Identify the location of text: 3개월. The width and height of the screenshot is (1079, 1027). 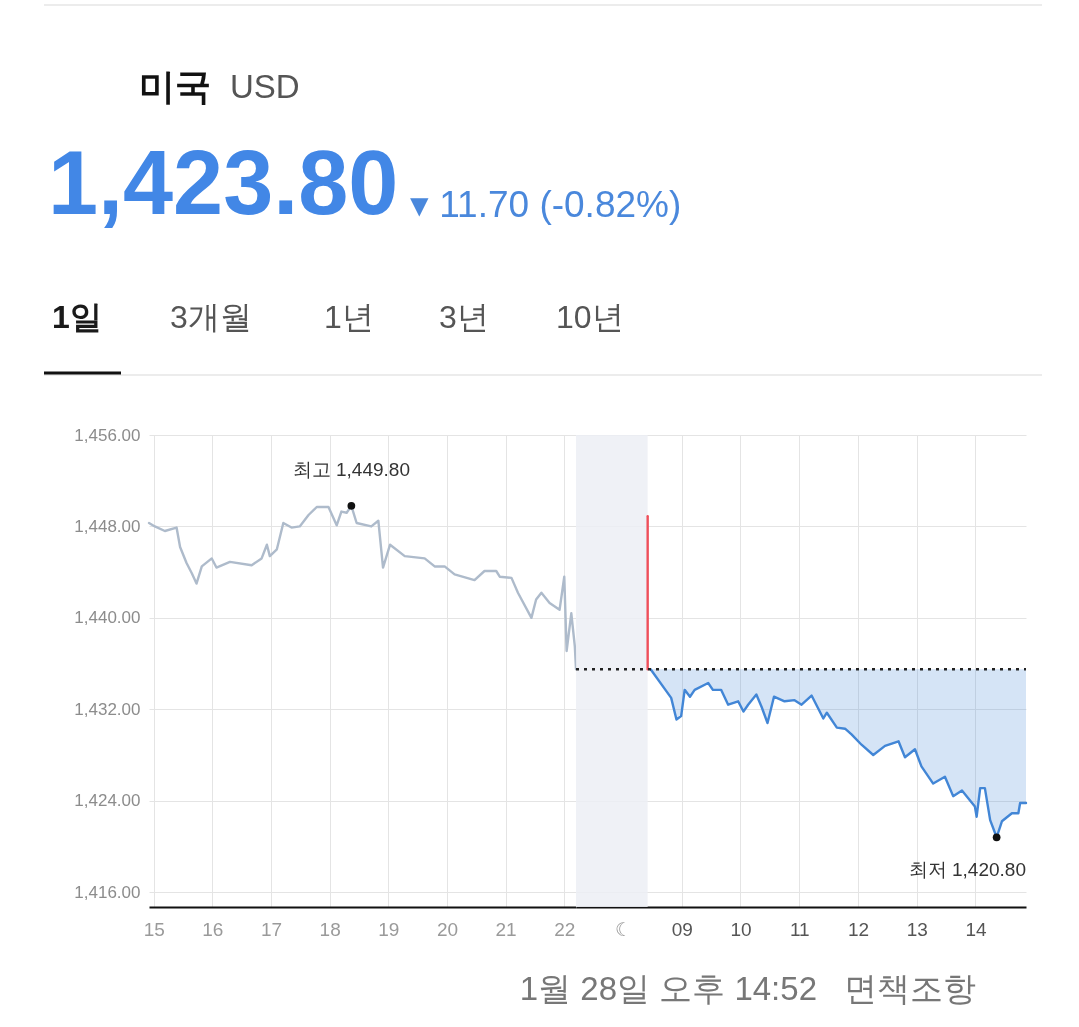
(211, 317).